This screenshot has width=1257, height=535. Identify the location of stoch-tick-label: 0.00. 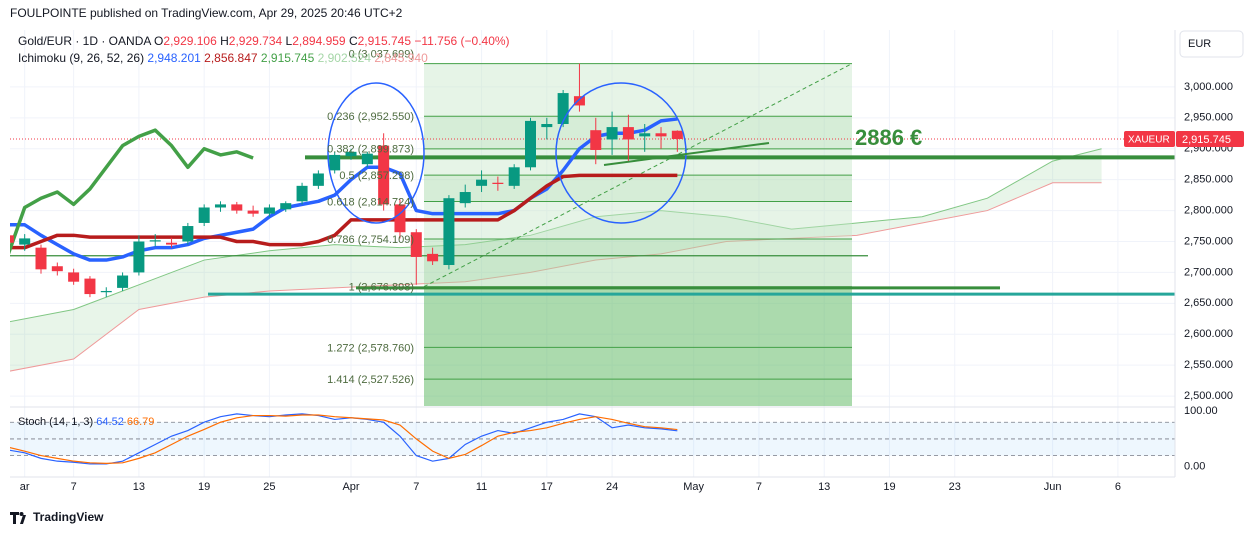
(1194, 467).